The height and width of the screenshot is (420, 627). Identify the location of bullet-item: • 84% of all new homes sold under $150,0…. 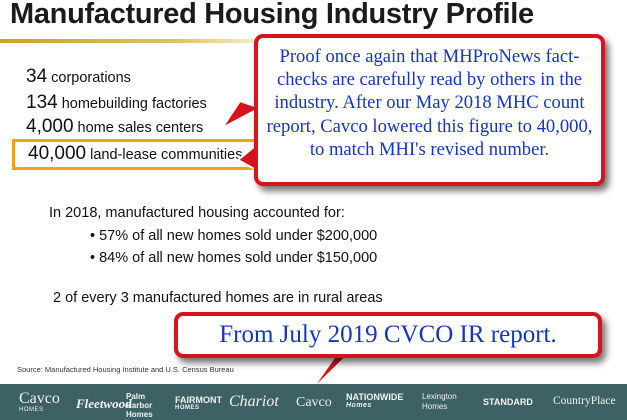
(234, 258).